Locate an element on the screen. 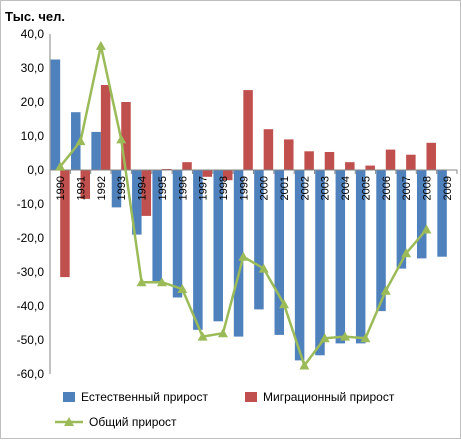 The height and width of the screenshot is (440, 461). legend-marker is located at coordinates (69, 421).